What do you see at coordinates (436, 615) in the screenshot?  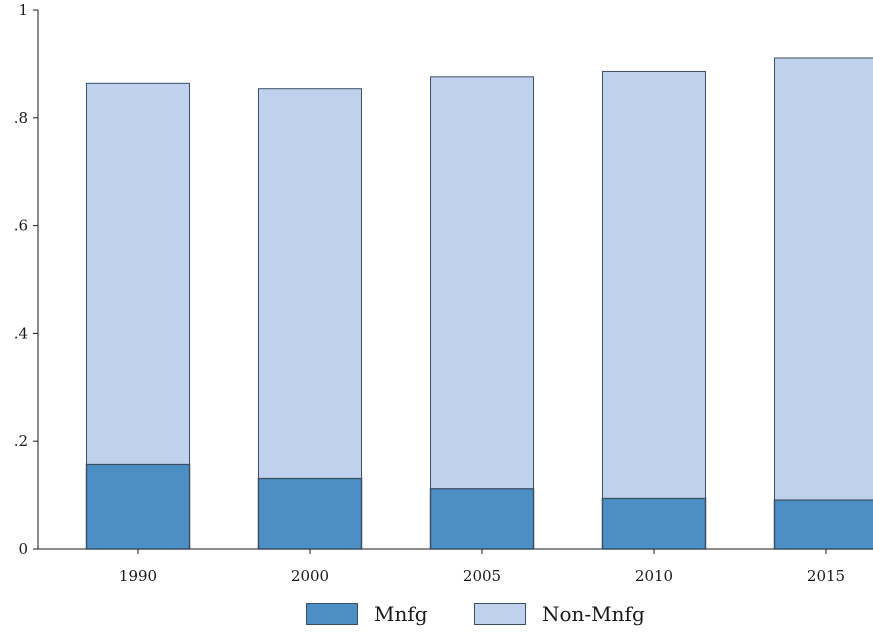 I see `legend: Mnfg Non-Mnfg` at bounding box center [436, 615].